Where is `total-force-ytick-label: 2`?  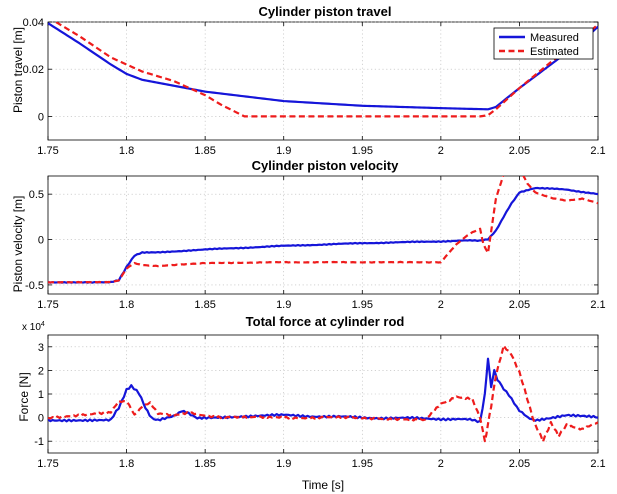 total-force-ytick-label: 2 is located at coordinates (41, 371).